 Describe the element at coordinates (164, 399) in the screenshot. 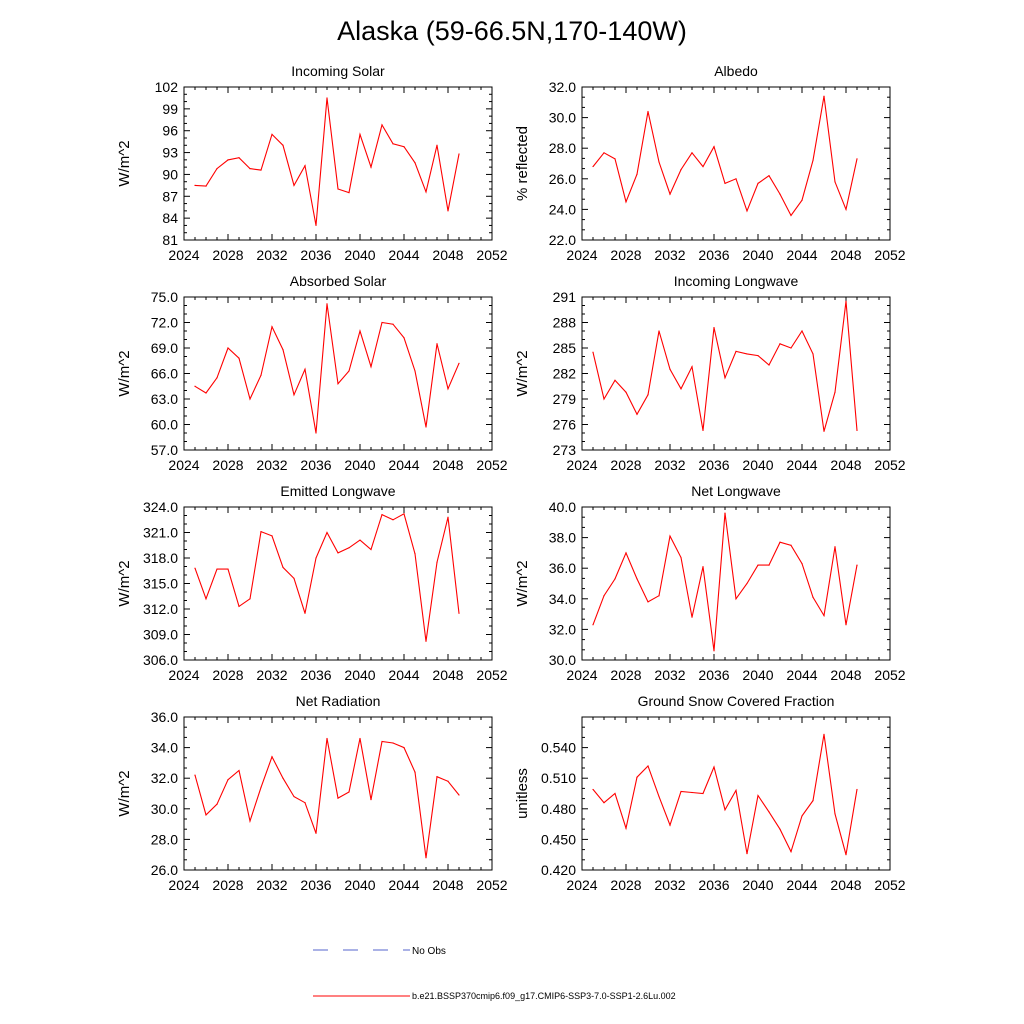

I see `y-tick-label: 63.0` at that location.